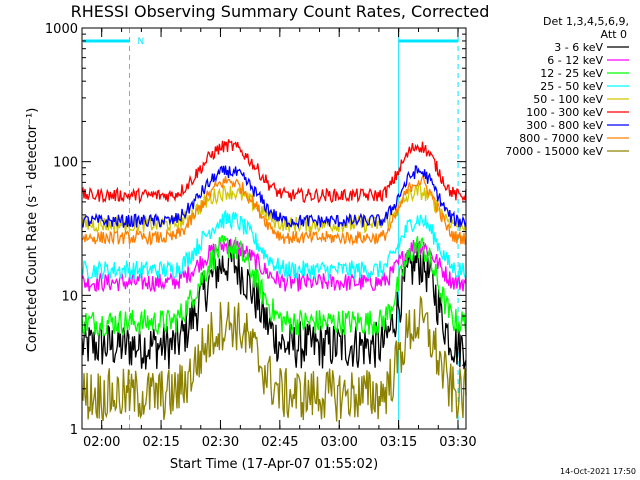 This screenshot has height=480, width=640. What do you see at coordinates (578, 47) in the screenshot?
I see `legend-label-3-6-kev: 3 - 6 keV` at bounding box center [578, 47].